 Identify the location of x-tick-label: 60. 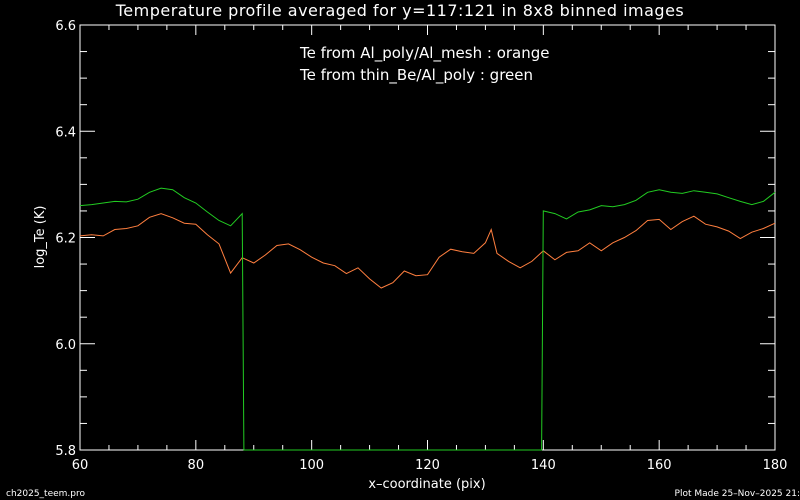
(80, 465).